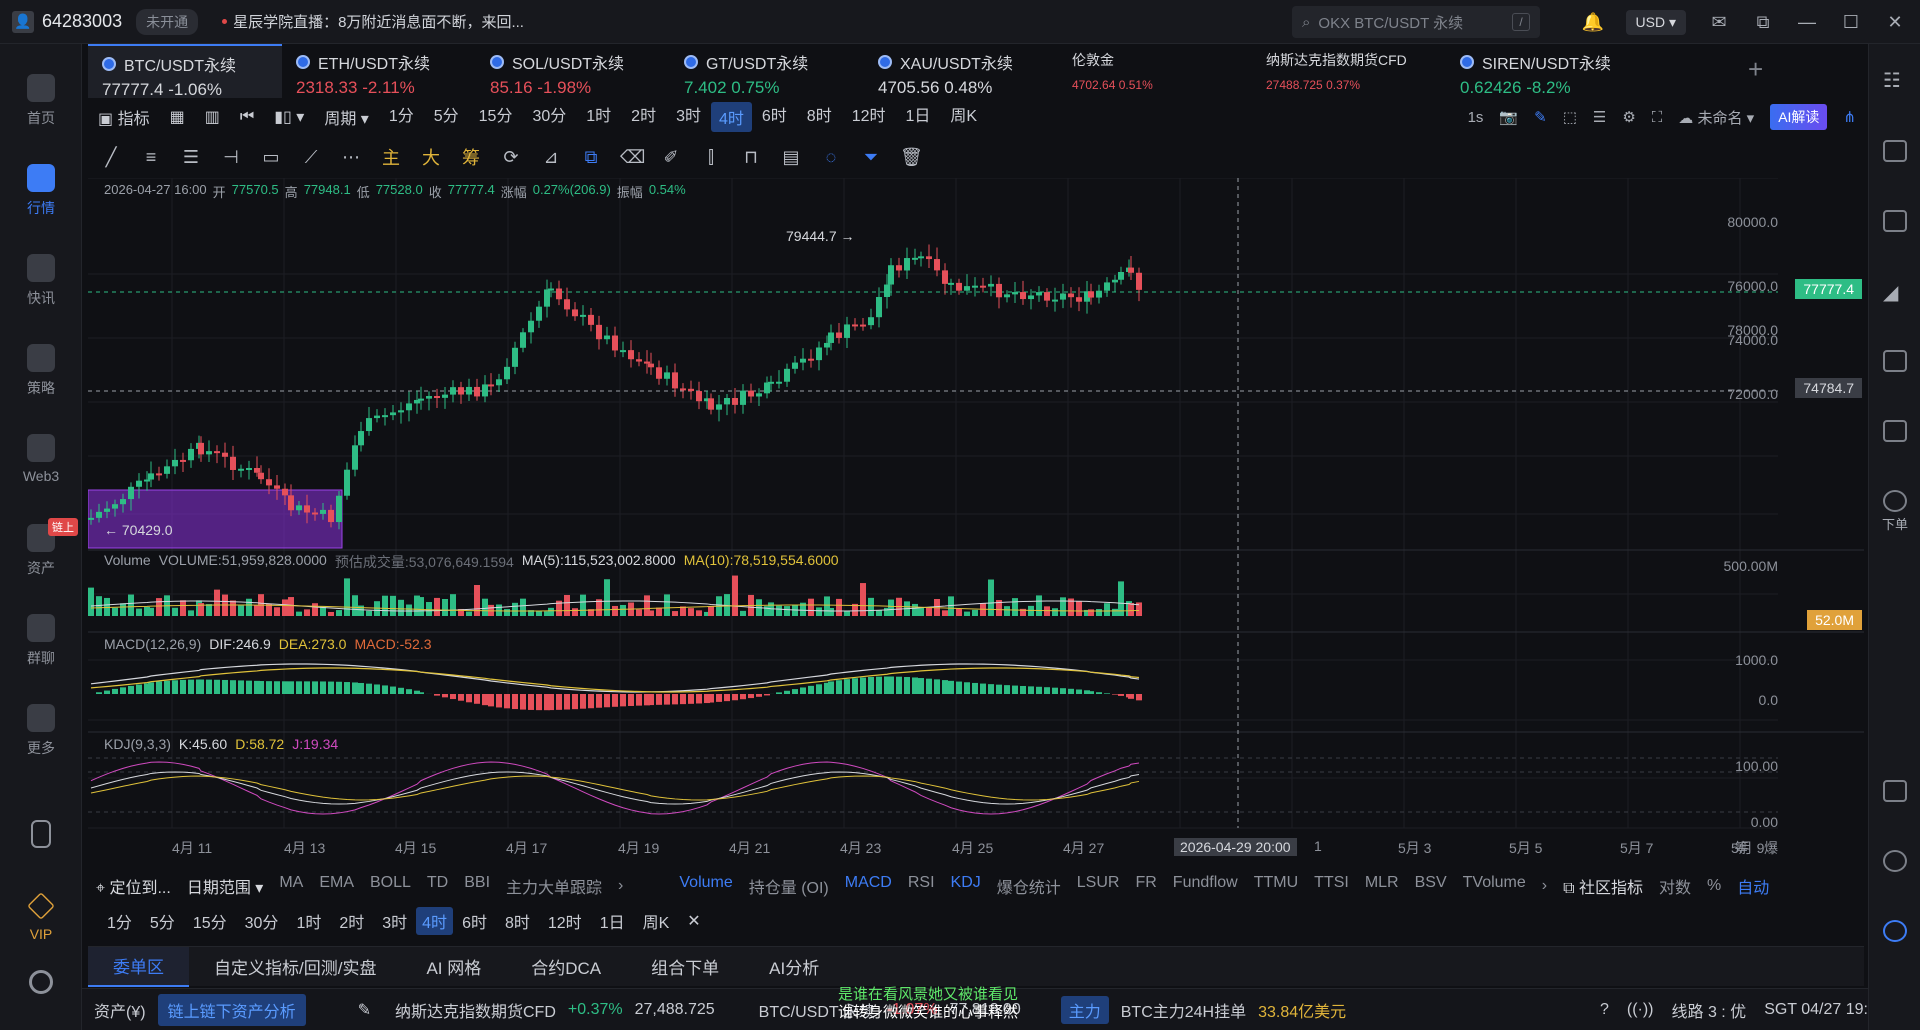 Image resolution: width=1920 pixels, height=1030 pixels. Describe the element at coordinates (788, 888) in the screenshot. I see `sub-indicator-option: 持仓量 (OI)` at that location.